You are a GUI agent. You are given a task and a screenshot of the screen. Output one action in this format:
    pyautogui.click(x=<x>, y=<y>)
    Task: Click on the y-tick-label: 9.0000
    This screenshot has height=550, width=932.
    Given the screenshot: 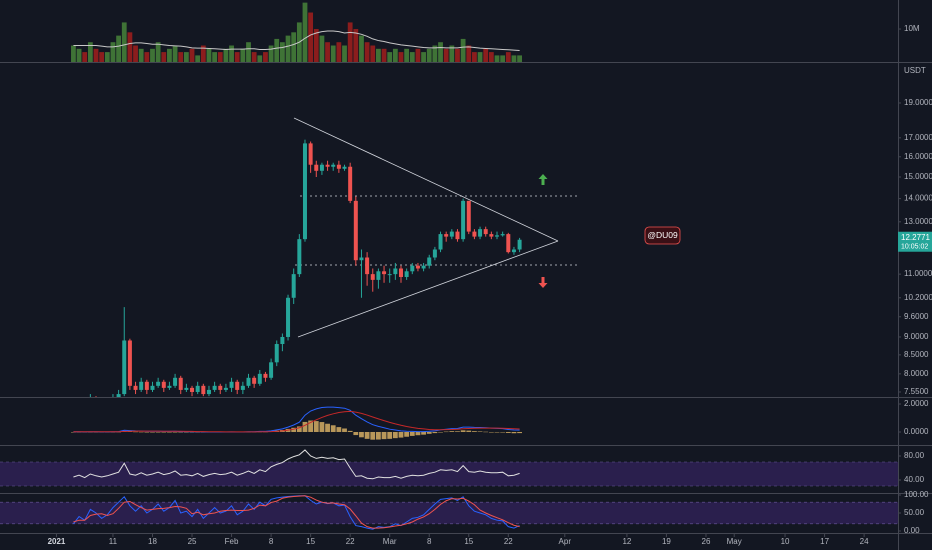 What is the action you would take?
    pyautogui.click(x=916, y=336)
    